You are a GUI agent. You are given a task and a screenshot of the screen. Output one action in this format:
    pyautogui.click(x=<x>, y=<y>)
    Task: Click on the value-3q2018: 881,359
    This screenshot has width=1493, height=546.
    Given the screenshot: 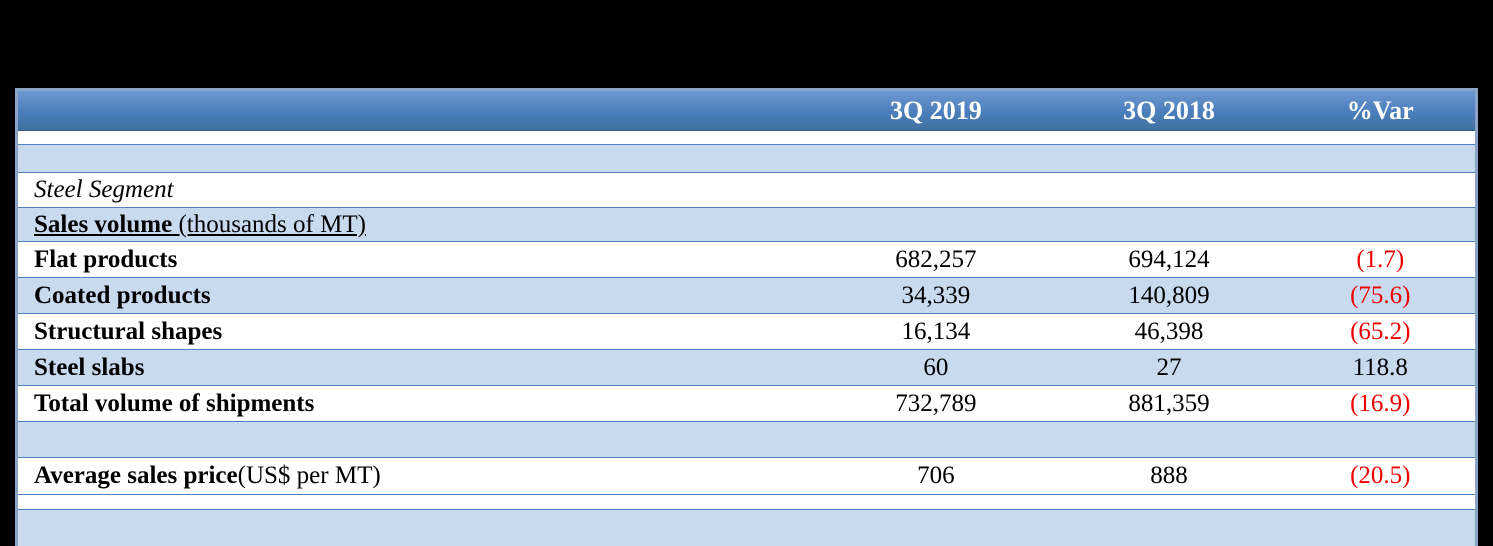 What is the action you would take?
    pyautogui.click(x=1169, y=403)
    